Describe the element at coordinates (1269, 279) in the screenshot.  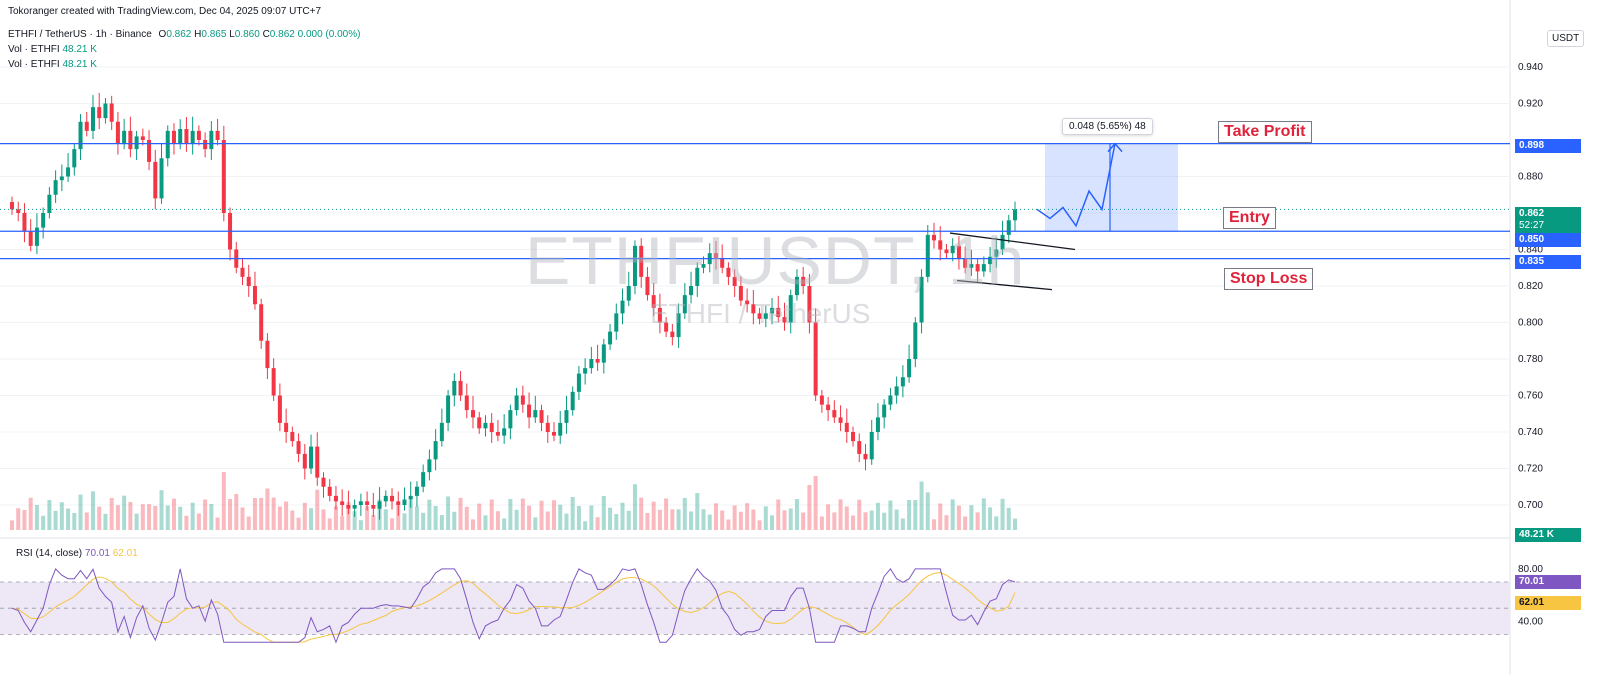
I see `stop-loss-label: Stop Loss` at that location.